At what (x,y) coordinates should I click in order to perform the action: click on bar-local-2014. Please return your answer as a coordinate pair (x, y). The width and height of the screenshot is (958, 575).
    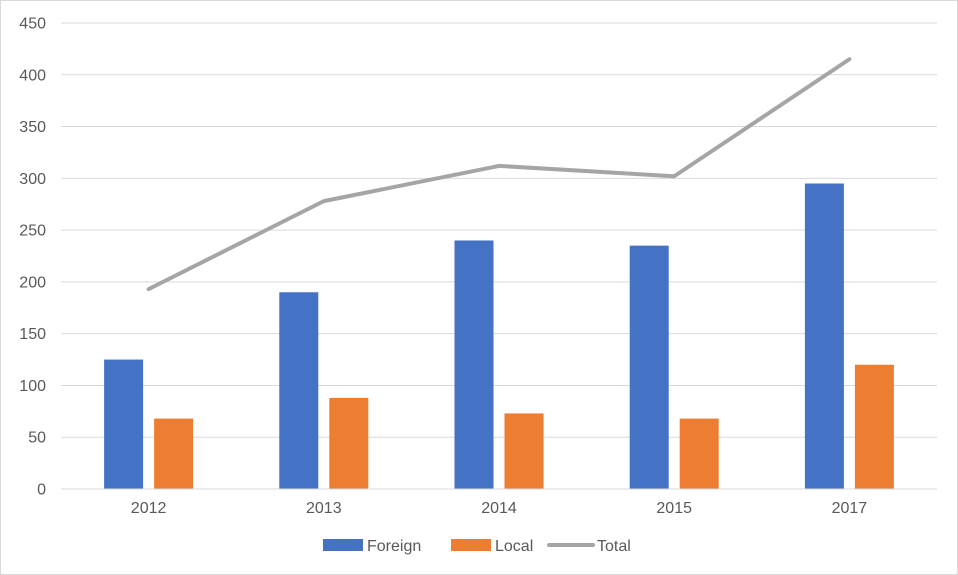
    Looking at the image, I should click on (524, 451).